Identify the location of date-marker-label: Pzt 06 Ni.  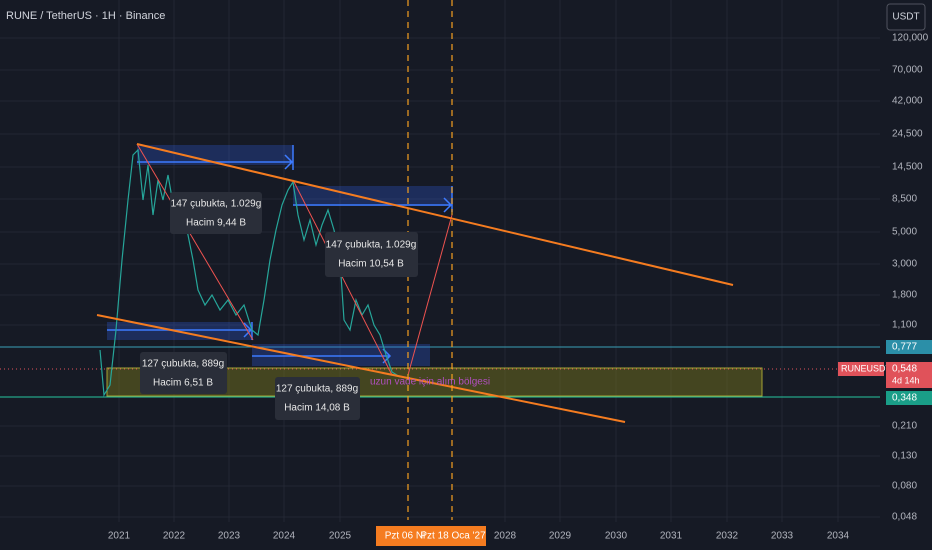
(405, 536).